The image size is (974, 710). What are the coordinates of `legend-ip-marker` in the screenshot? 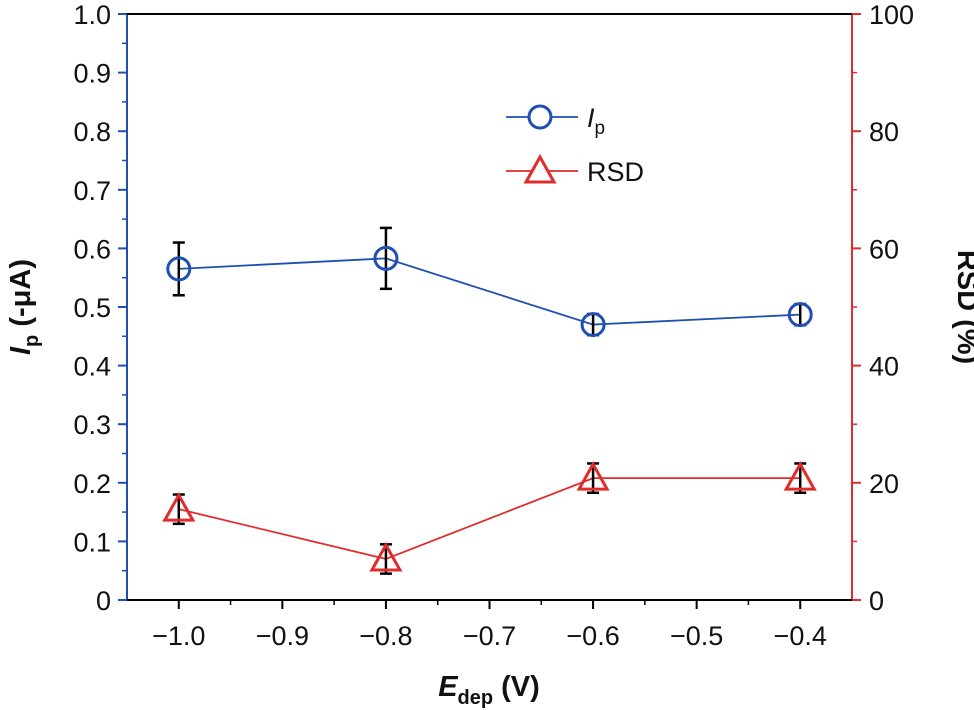 It's located at (540, 117).